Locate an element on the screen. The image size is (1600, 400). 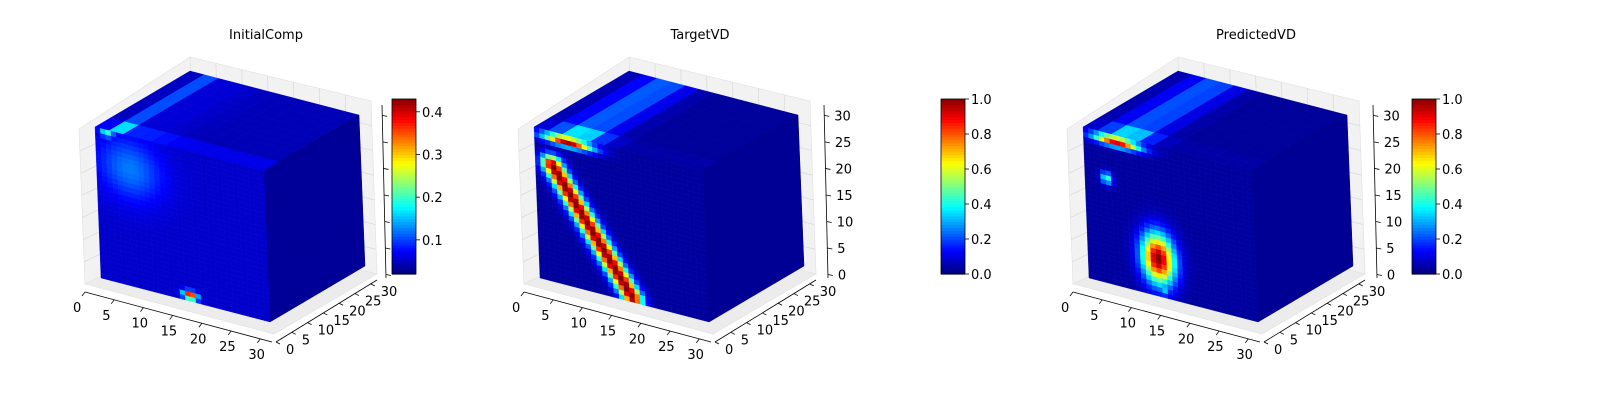
x-tick-label: 30 is located at coordinates (256, 355).